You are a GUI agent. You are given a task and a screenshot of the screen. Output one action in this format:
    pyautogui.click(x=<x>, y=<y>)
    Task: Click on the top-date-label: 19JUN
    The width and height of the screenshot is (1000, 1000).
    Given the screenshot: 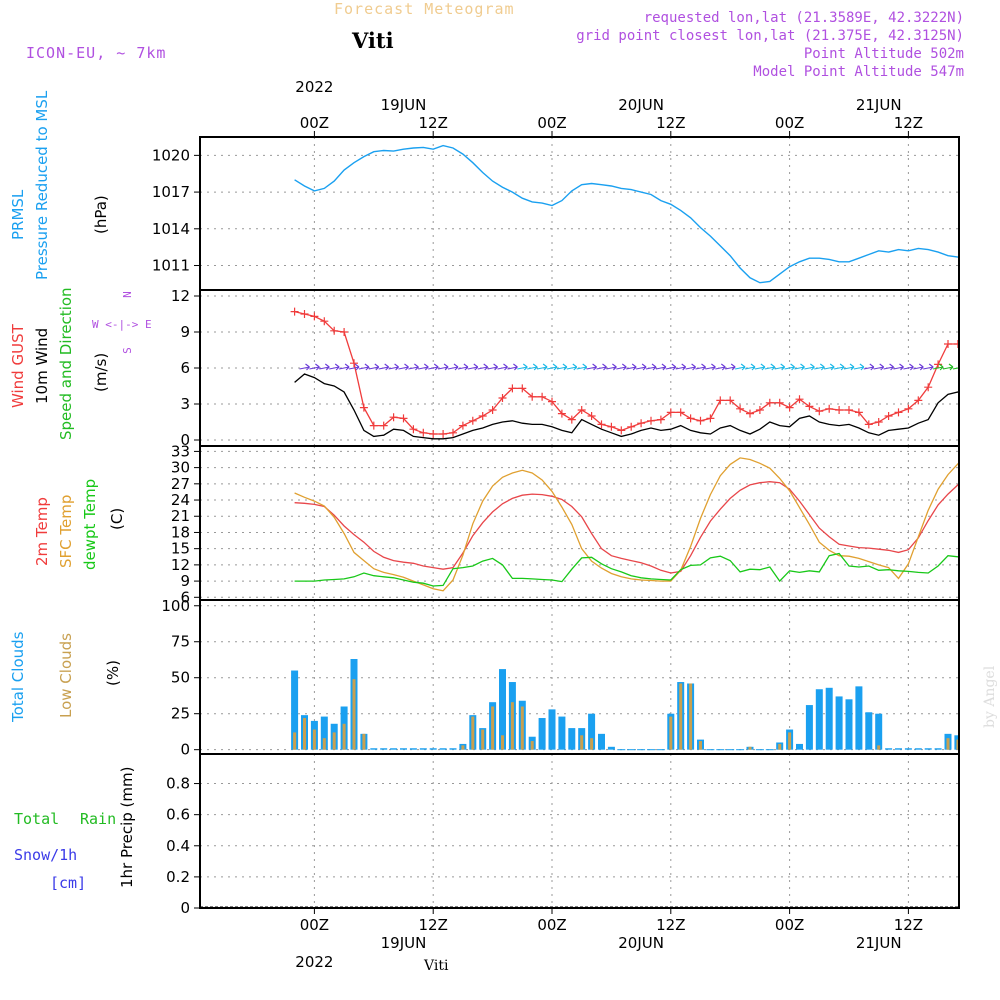 What is the action you would take?
    pyautogui.click(x=404, y=105)
    